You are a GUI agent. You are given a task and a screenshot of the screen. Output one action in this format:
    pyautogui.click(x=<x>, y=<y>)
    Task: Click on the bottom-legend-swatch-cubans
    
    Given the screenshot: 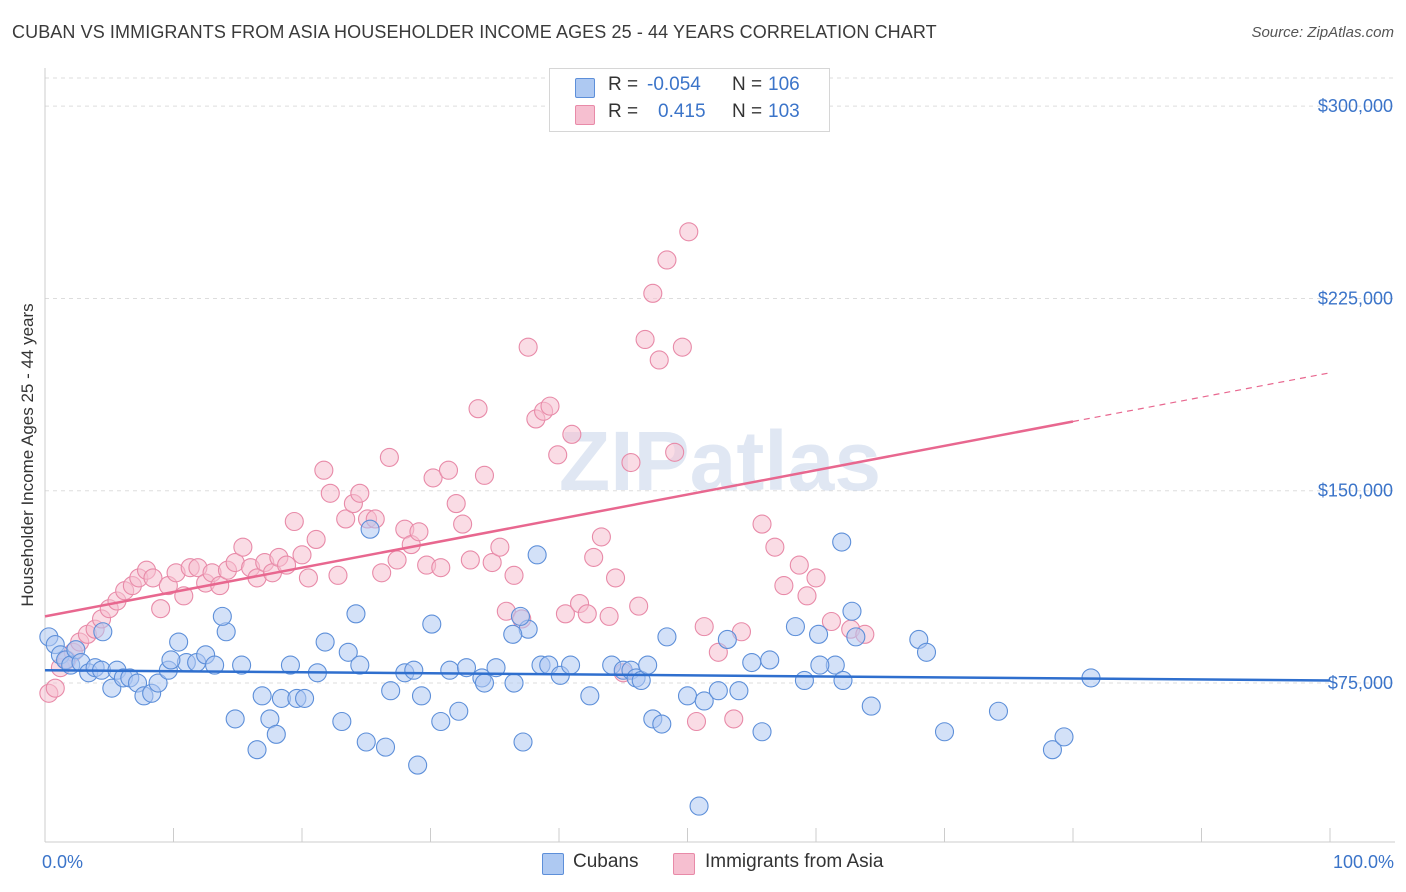 What is the action you would take?
    pyautogui.click(x=553, y=864)
    